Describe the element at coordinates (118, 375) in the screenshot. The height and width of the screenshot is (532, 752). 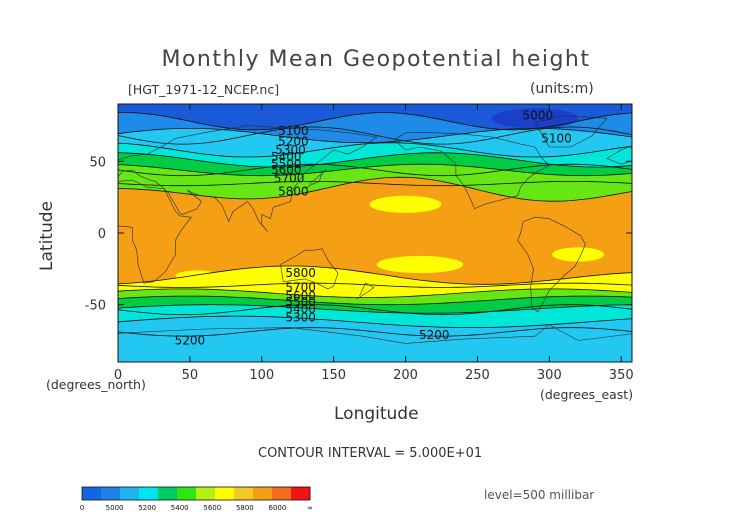
I see `x-tick-label: 0` at that location.